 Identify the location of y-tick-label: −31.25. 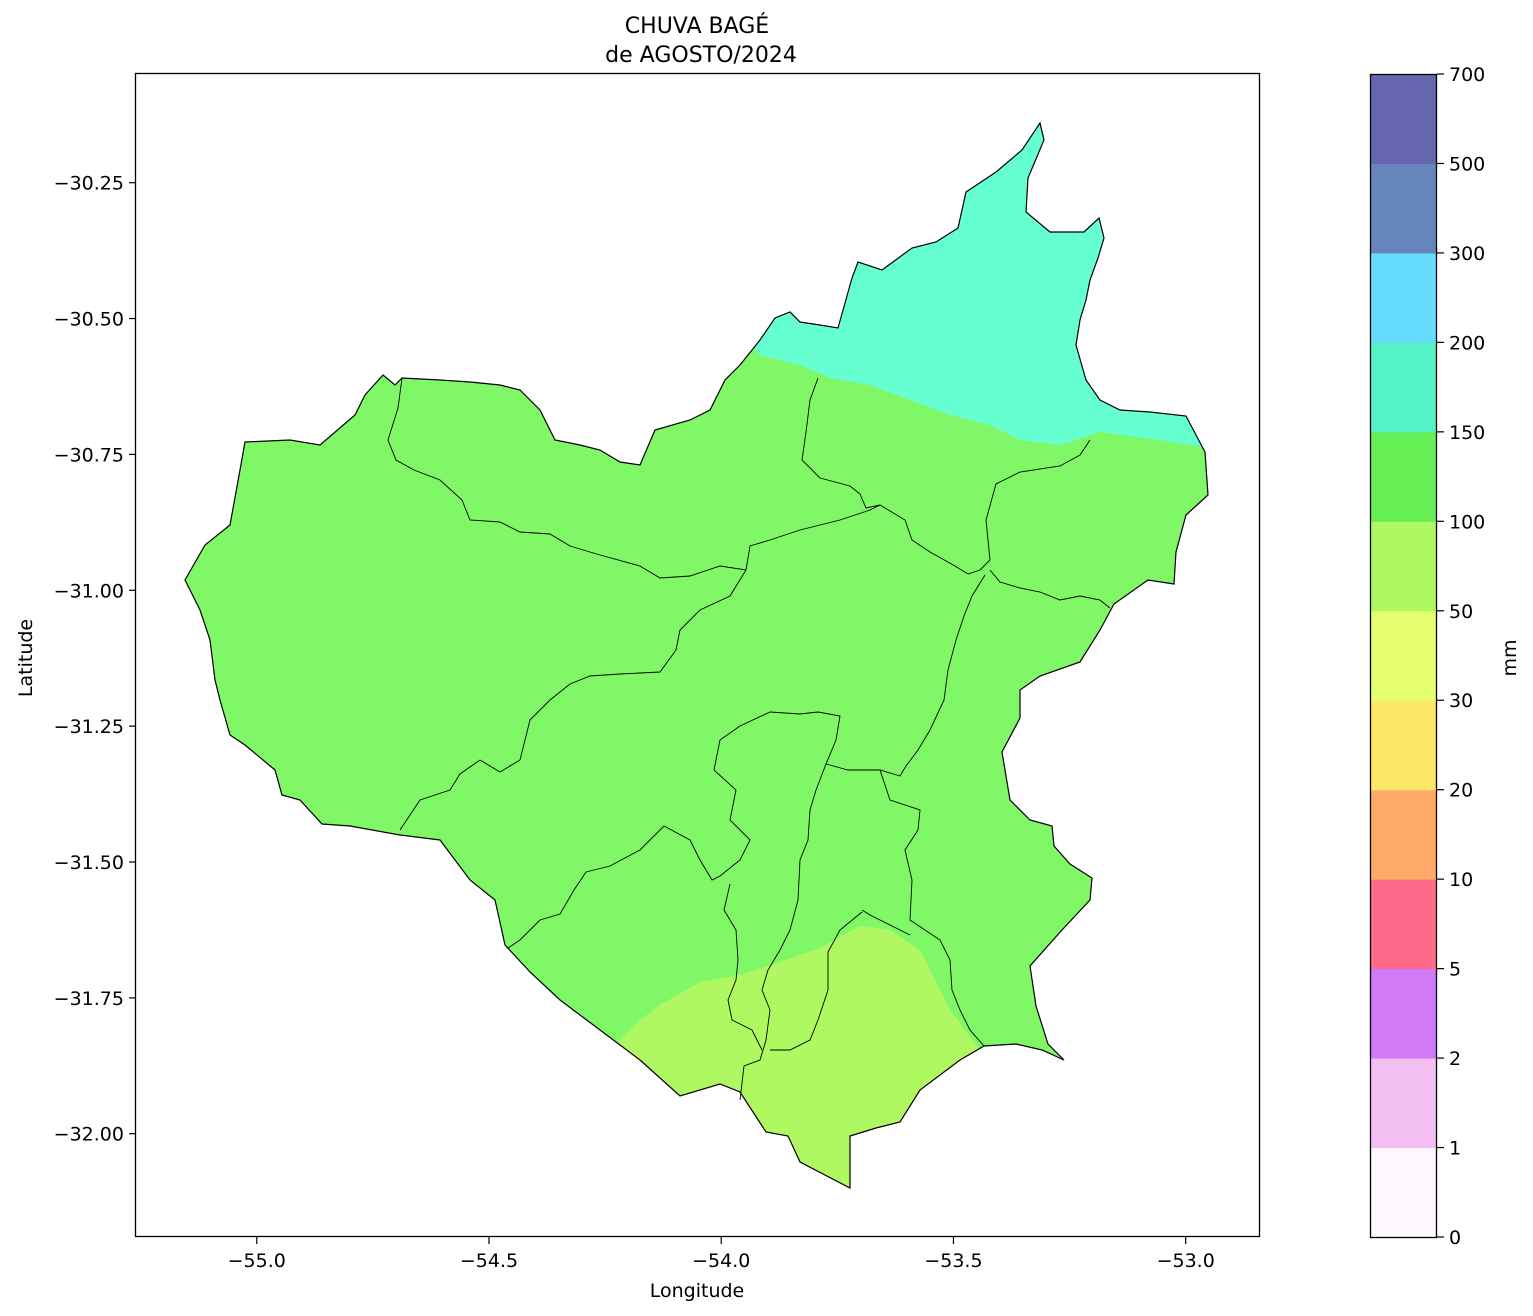
(89, 727).